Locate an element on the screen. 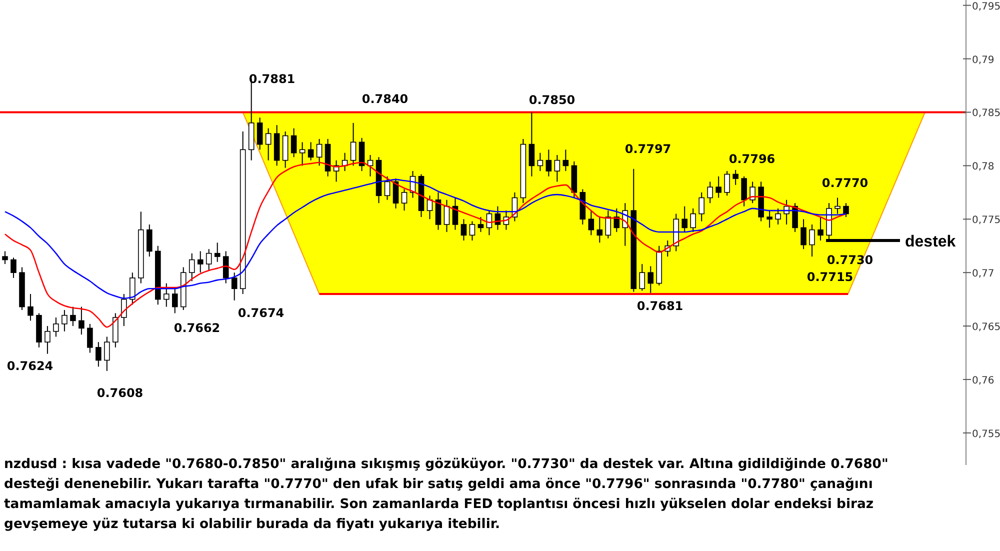 The width and height of the screenshot is (1000, 551). y-tick-label: 0,755 is located at coordinates (986, 434).